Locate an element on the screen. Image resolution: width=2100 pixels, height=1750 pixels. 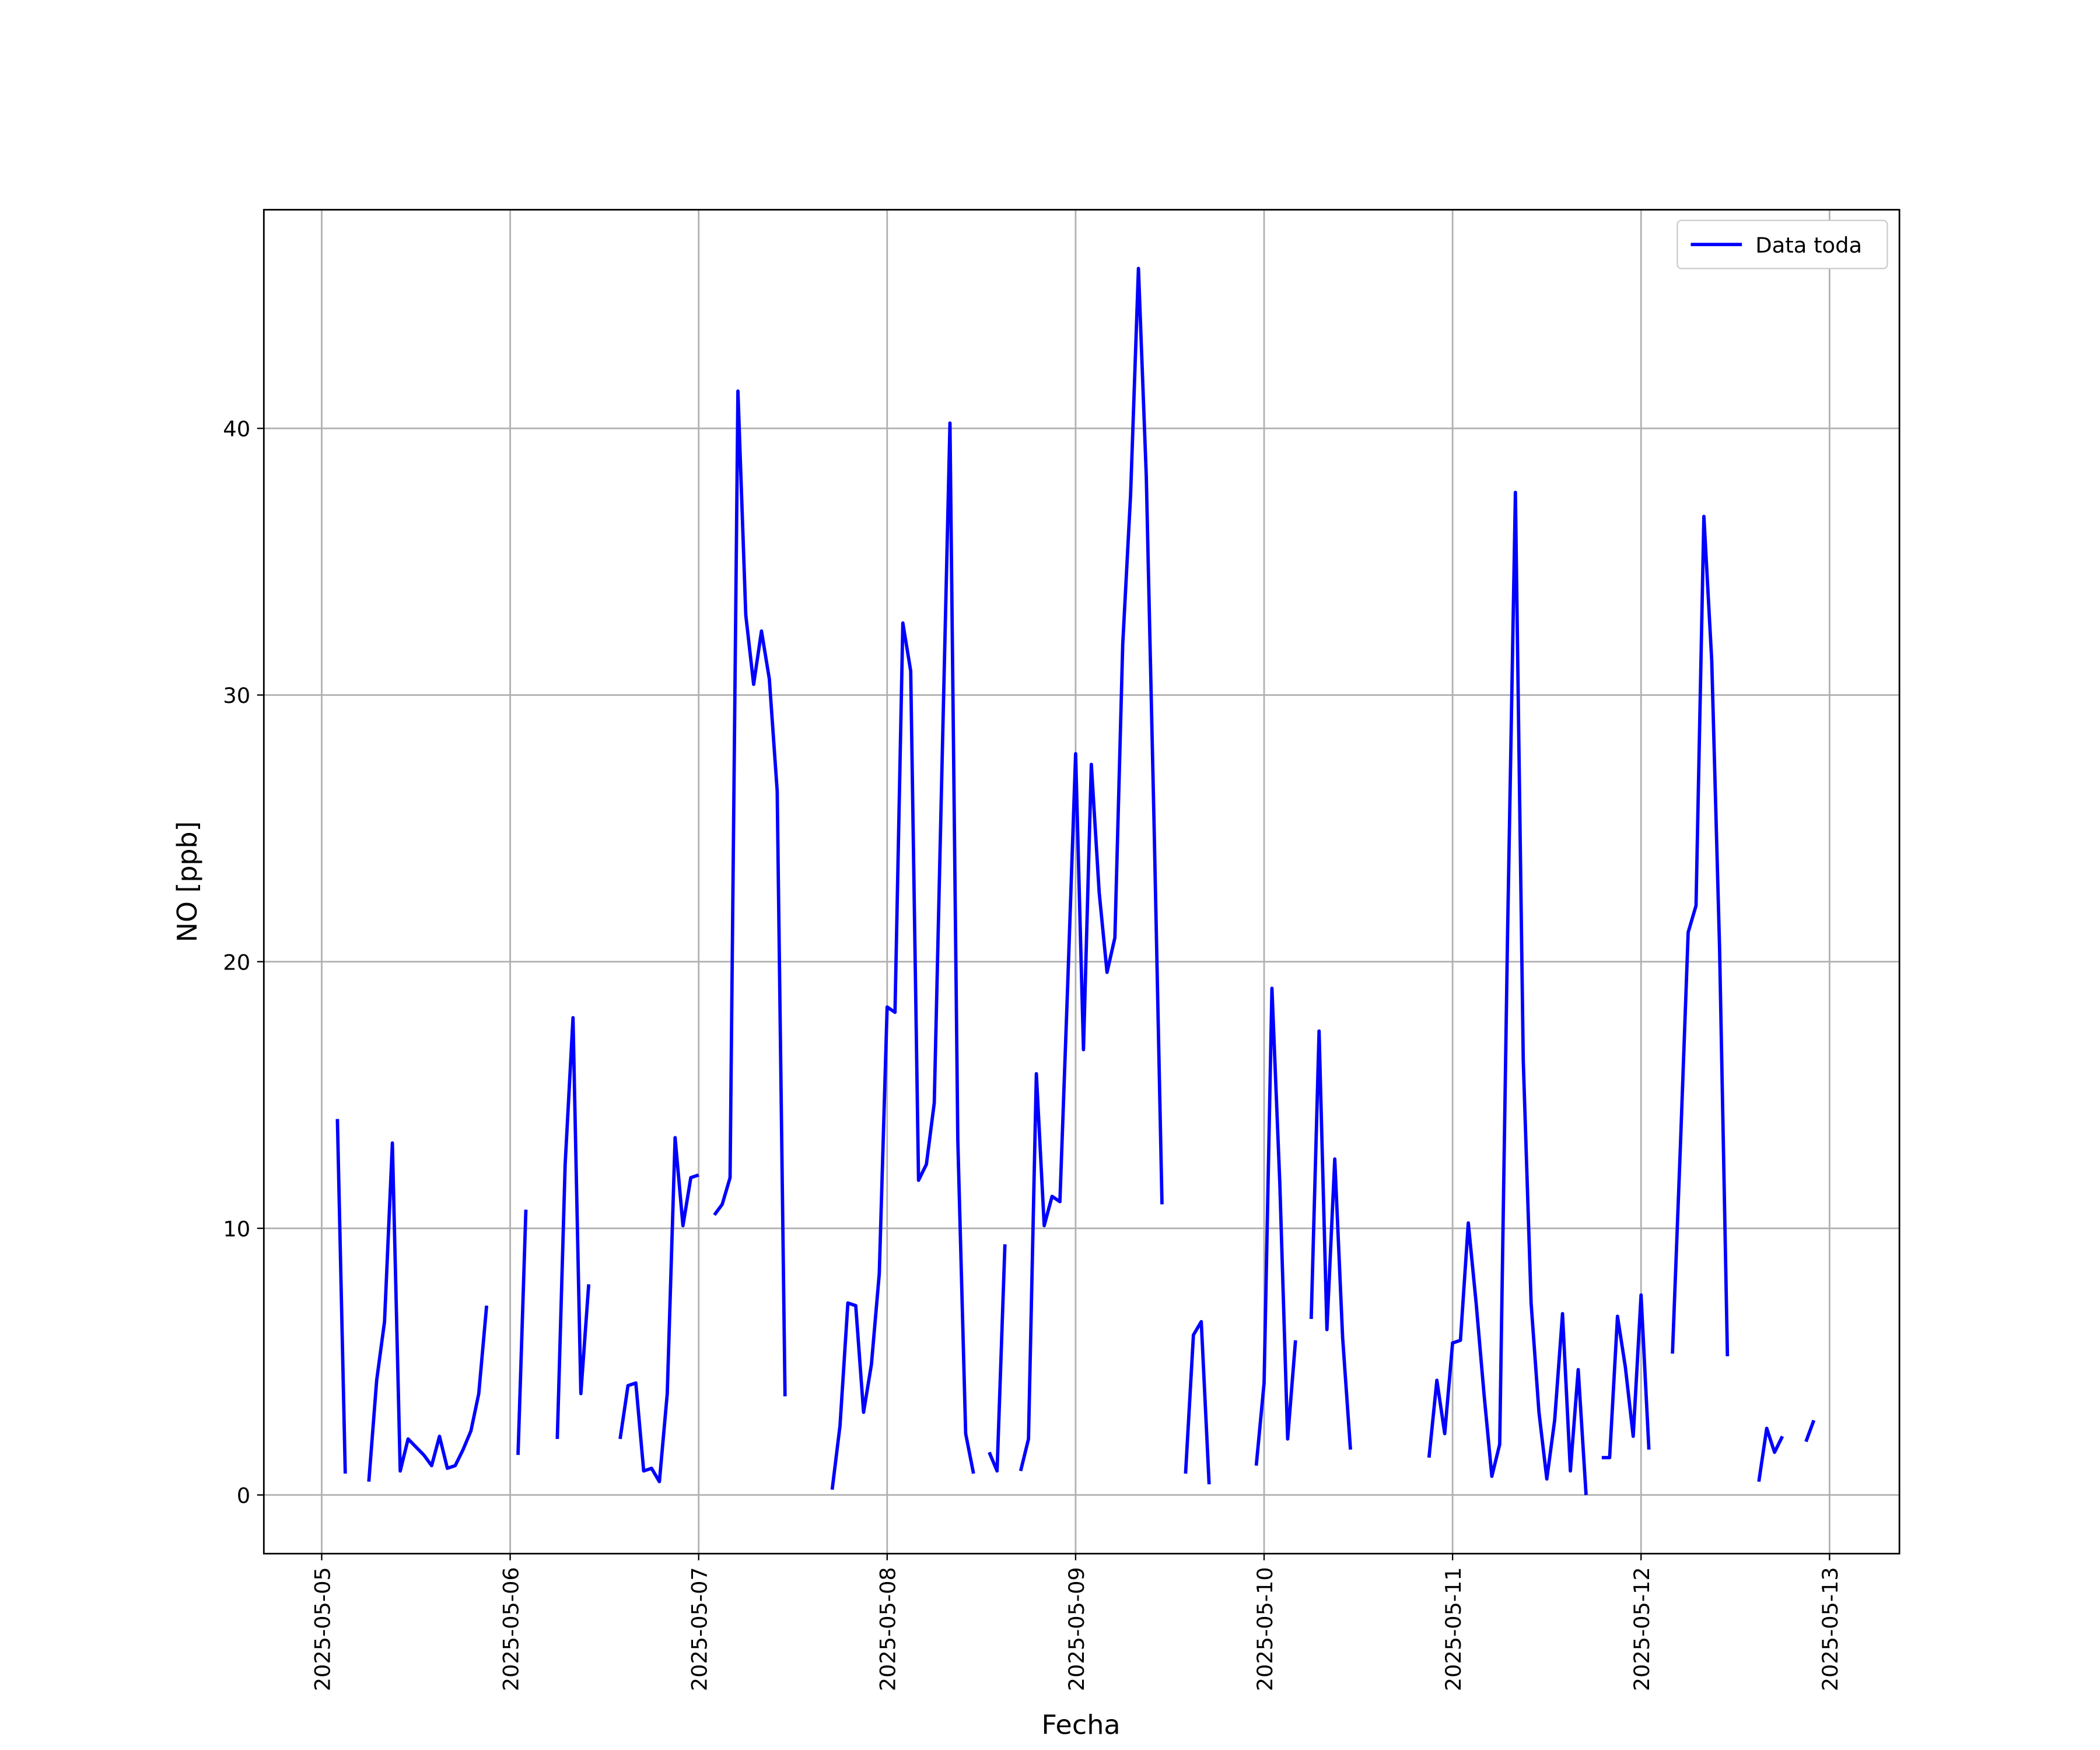
x-tick-label: 2025-05-09 is located at coordinates (1076, 1629).